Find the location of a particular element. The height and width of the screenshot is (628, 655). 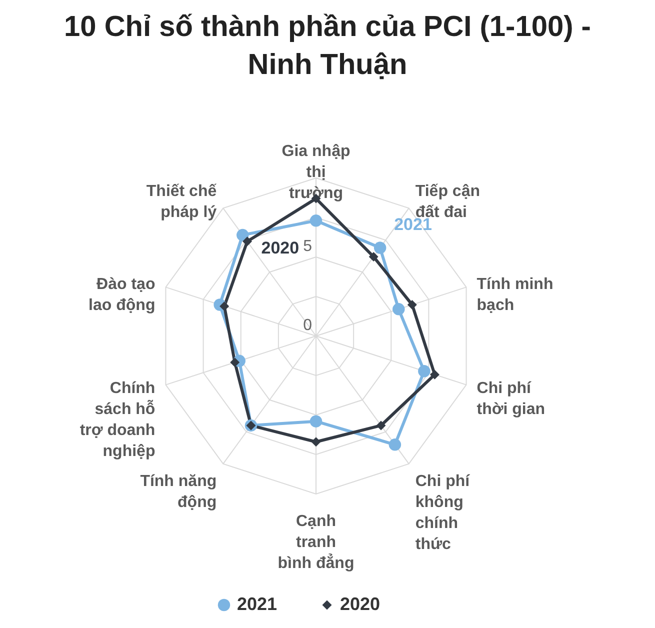

spoke-label: Đào tạo lao động is located at coordinates (122, 295).